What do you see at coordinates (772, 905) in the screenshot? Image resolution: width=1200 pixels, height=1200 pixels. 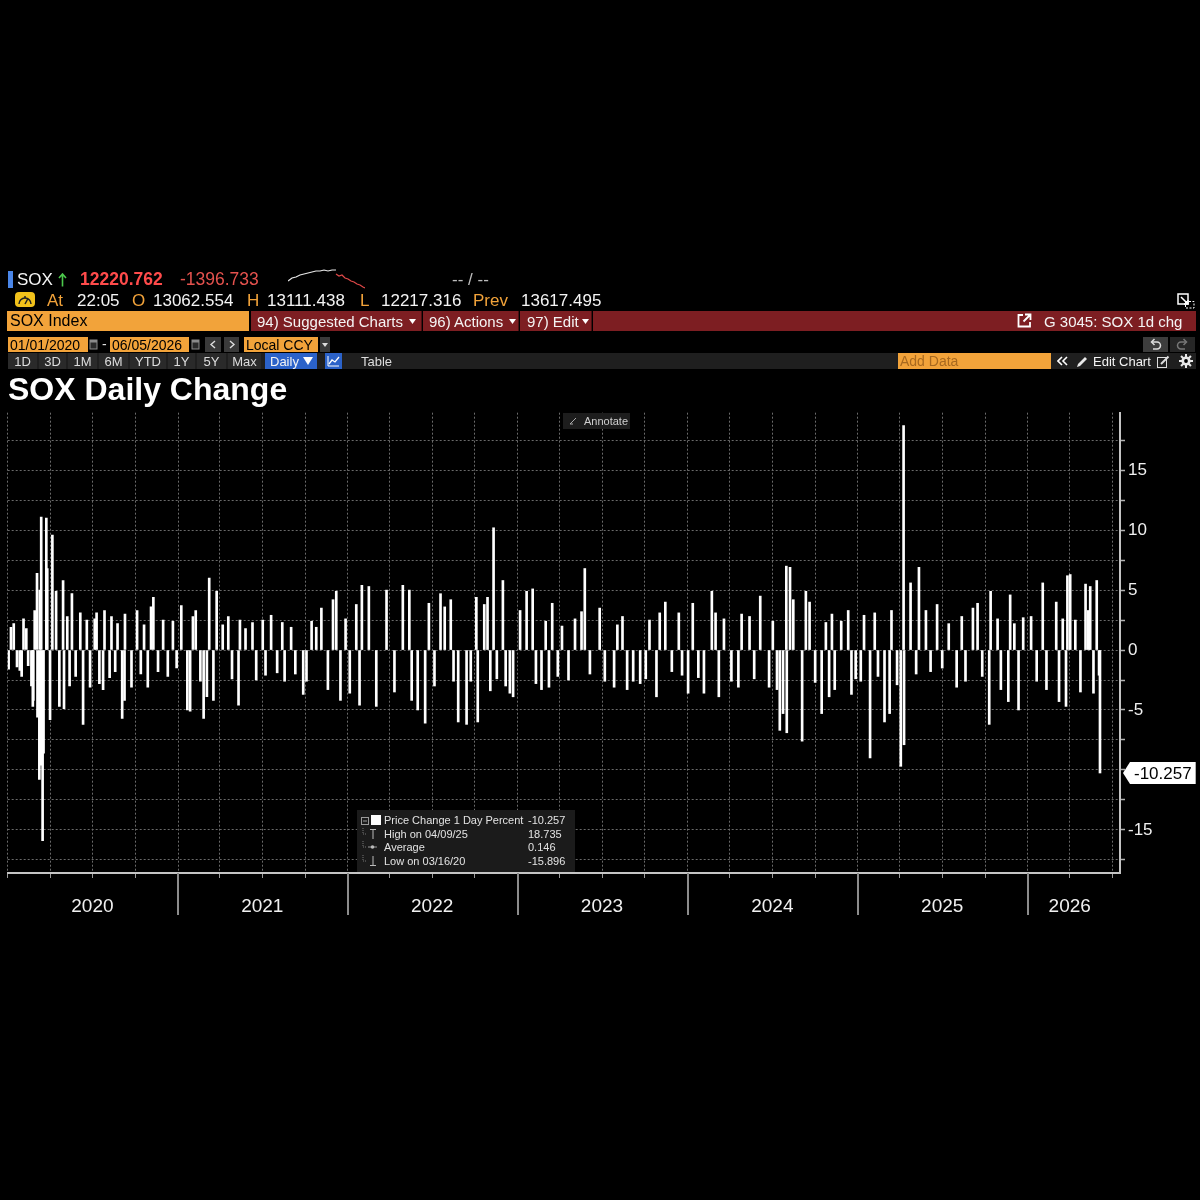 I see `x-tick-label: 2024` at bounding box center [772, 905].